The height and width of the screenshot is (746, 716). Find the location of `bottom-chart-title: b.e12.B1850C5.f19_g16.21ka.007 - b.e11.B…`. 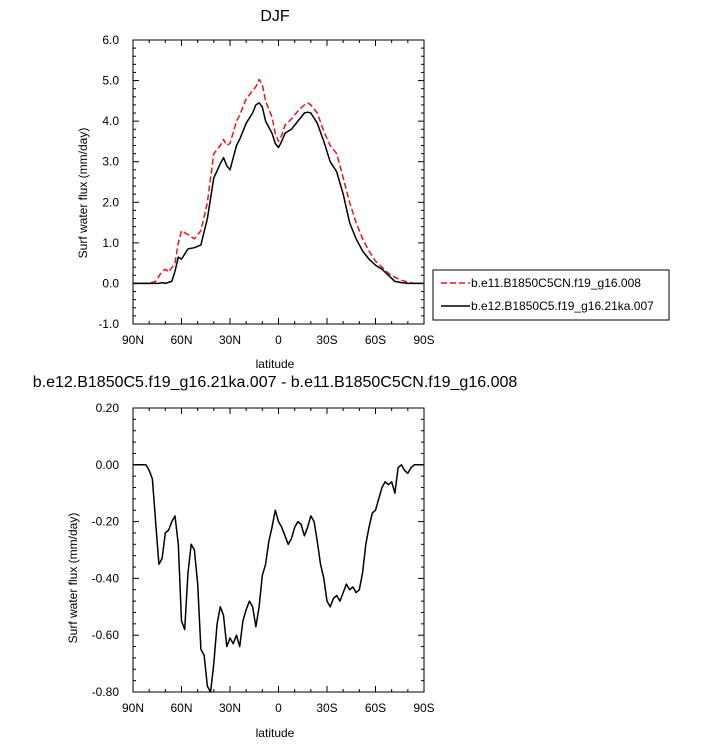

bottom-chart-title: b.e12.B1850C5.f19_g16.21ka.007 - b.e11.B… is located at coordinates (275, 382).